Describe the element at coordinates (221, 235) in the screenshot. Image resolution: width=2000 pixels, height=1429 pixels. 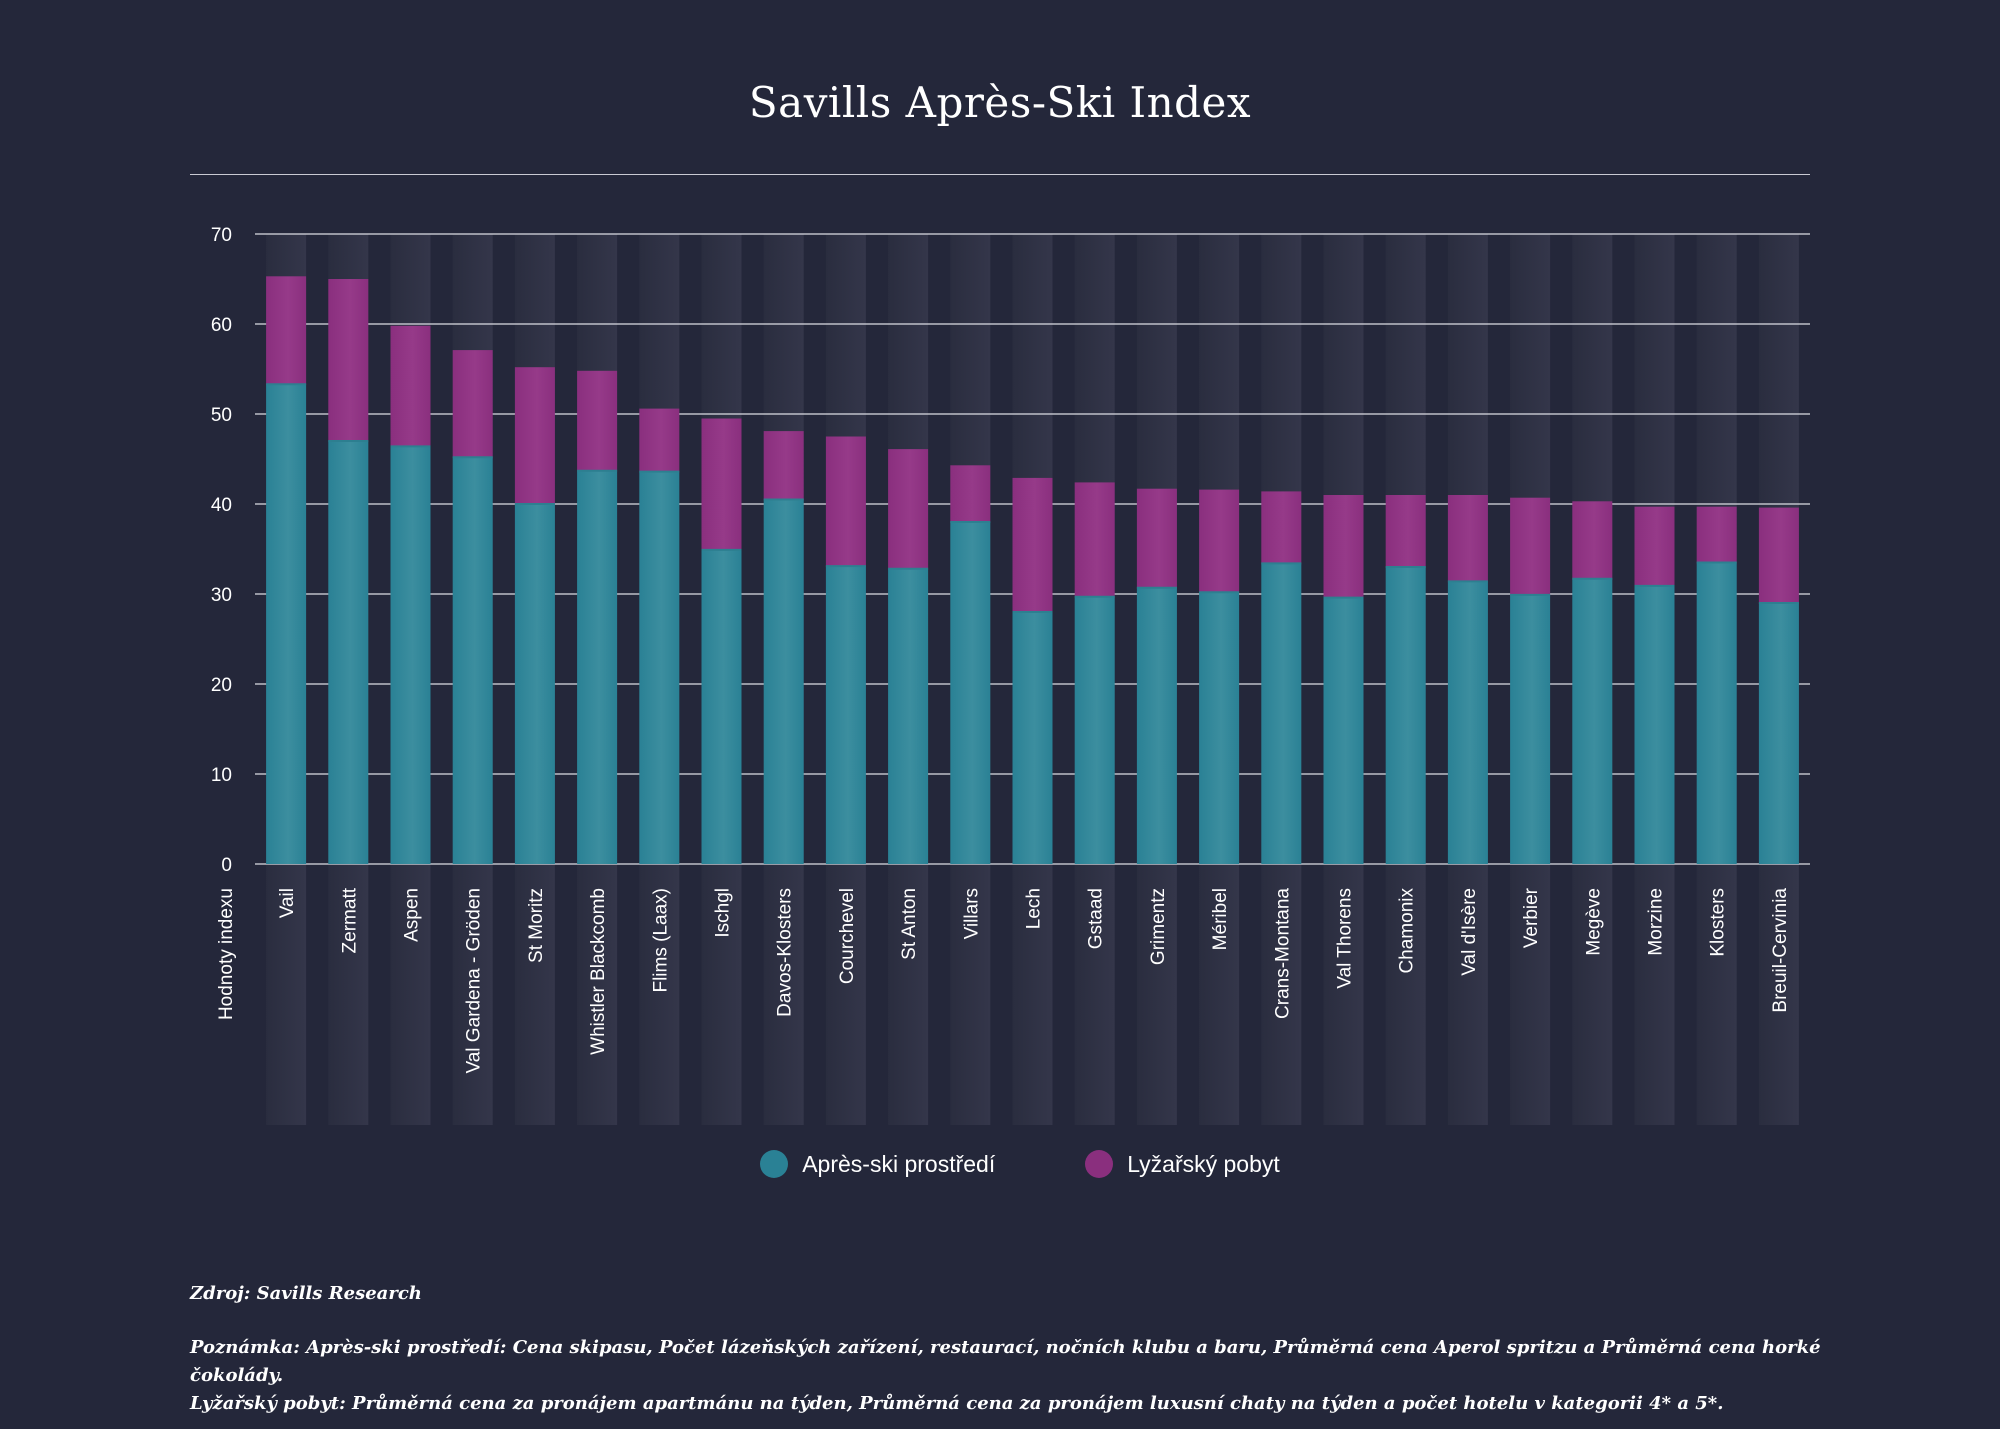
I see `y-tick-label: 70` at that location.